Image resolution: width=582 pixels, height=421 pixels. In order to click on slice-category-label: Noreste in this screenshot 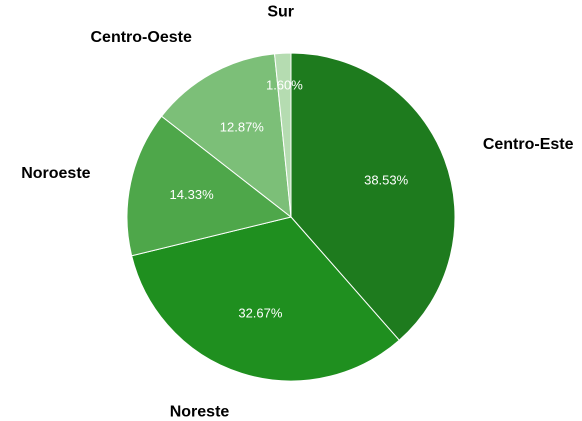, I will do `click(200, 412)`.